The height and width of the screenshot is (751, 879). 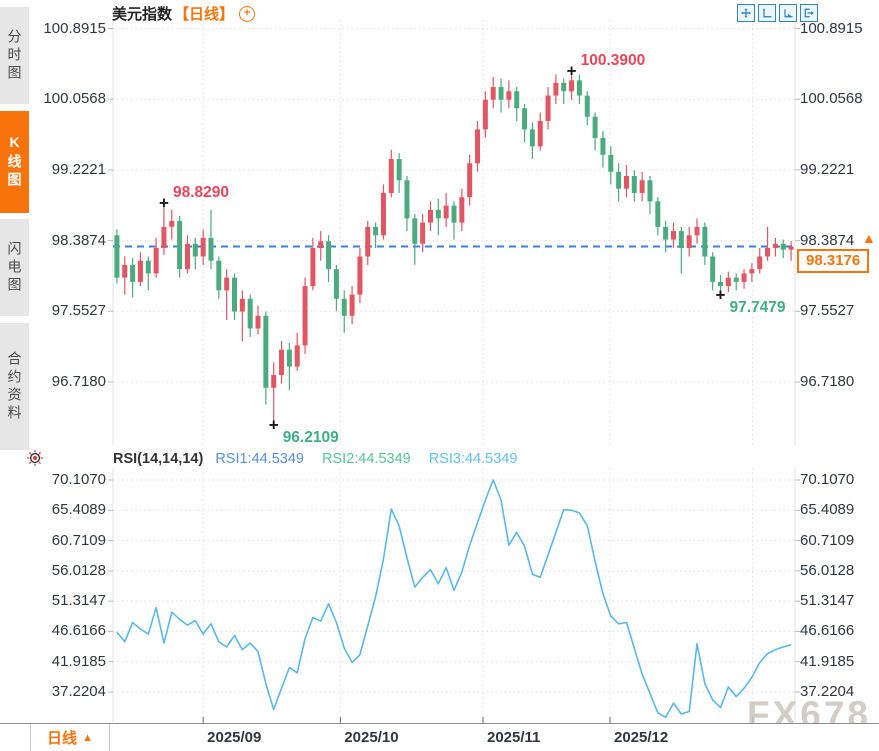 I want to click on chart-toolbar, so click(x=777, y=13).